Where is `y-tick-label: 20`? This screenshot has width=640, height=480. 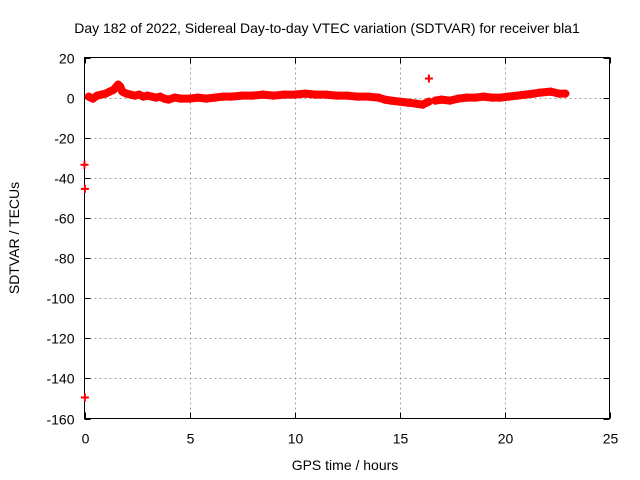
y-tick-label: 20 is located at coordinates (67, 59).